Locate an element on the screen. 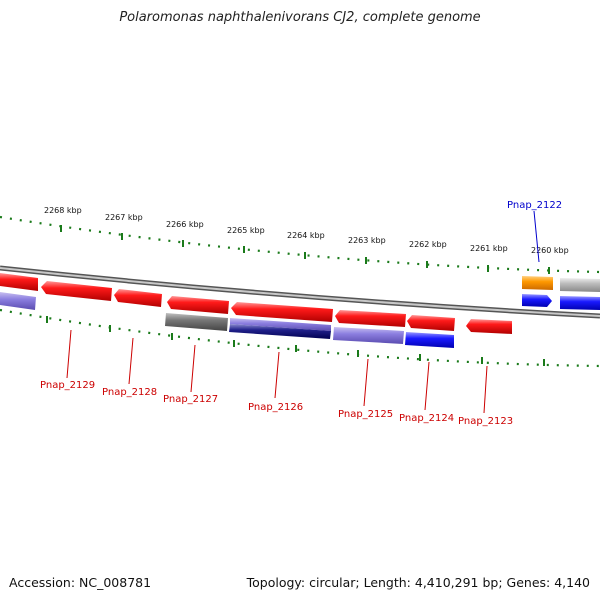 The height and width of the screenshot is (600, 600). gene-label-2122: Pnap_2122 is located at coordinates (534, 205).